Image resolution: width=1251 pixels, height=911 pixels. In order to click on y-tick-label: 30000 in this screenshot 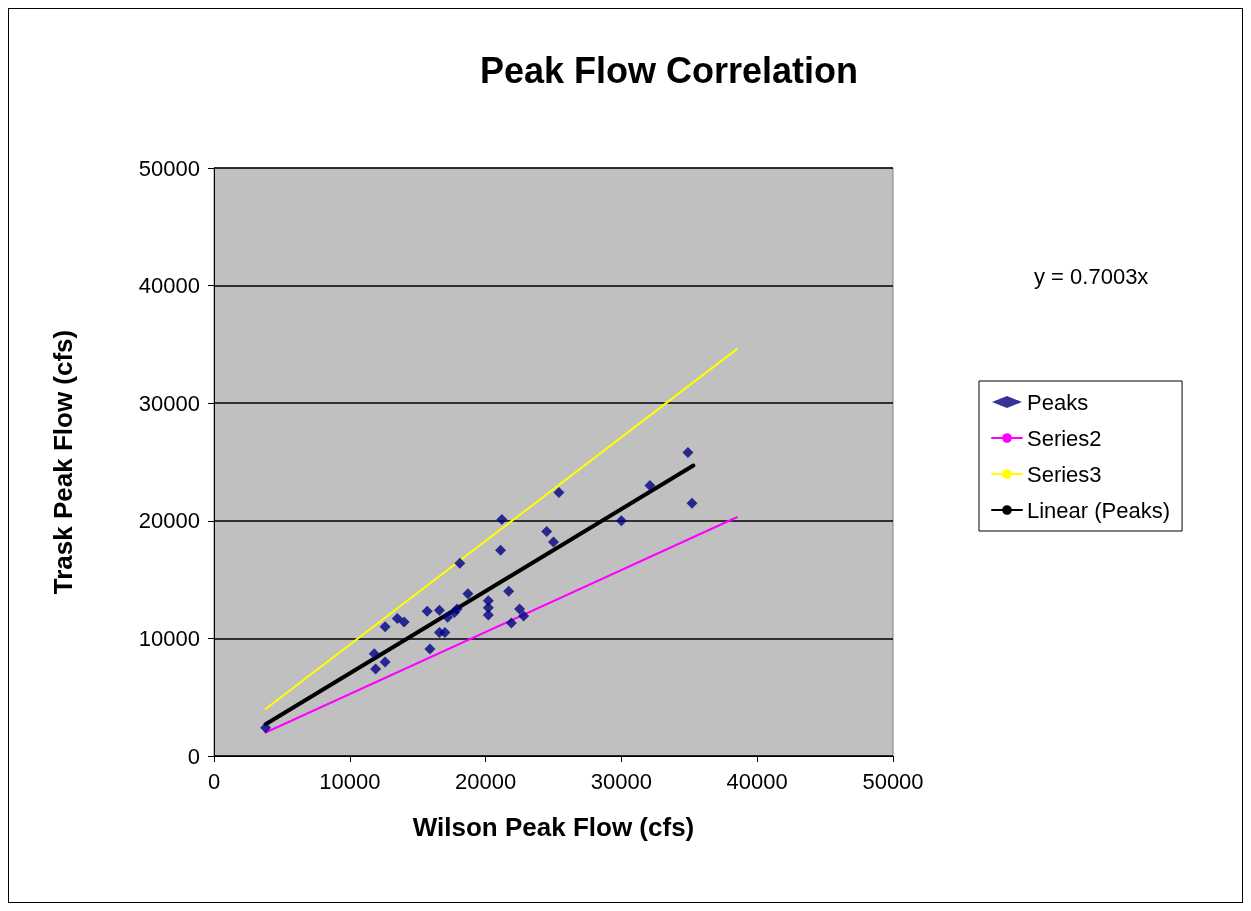, I will do `click(169, 403)`.